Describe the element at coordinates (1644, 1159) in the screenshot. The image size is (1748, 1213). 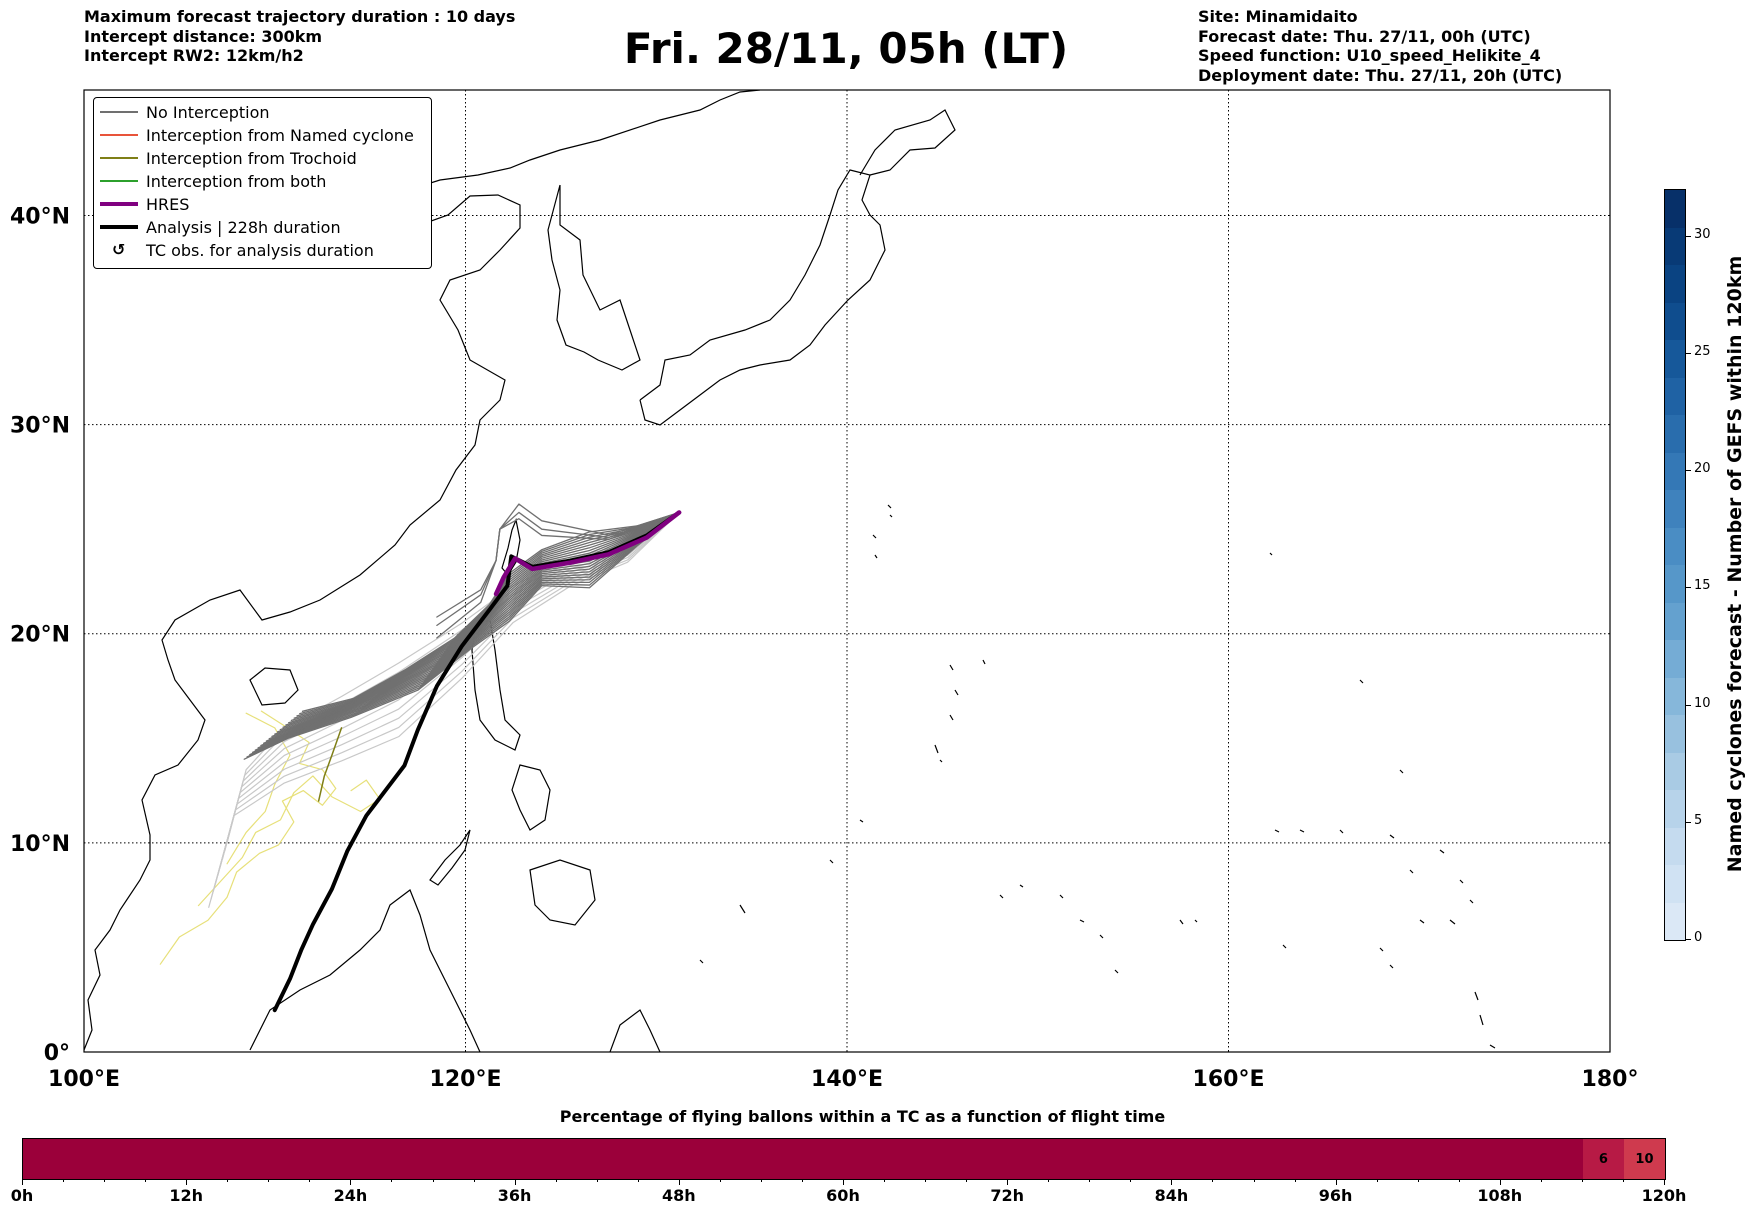
I see `percentage-segment: 10` at that location.